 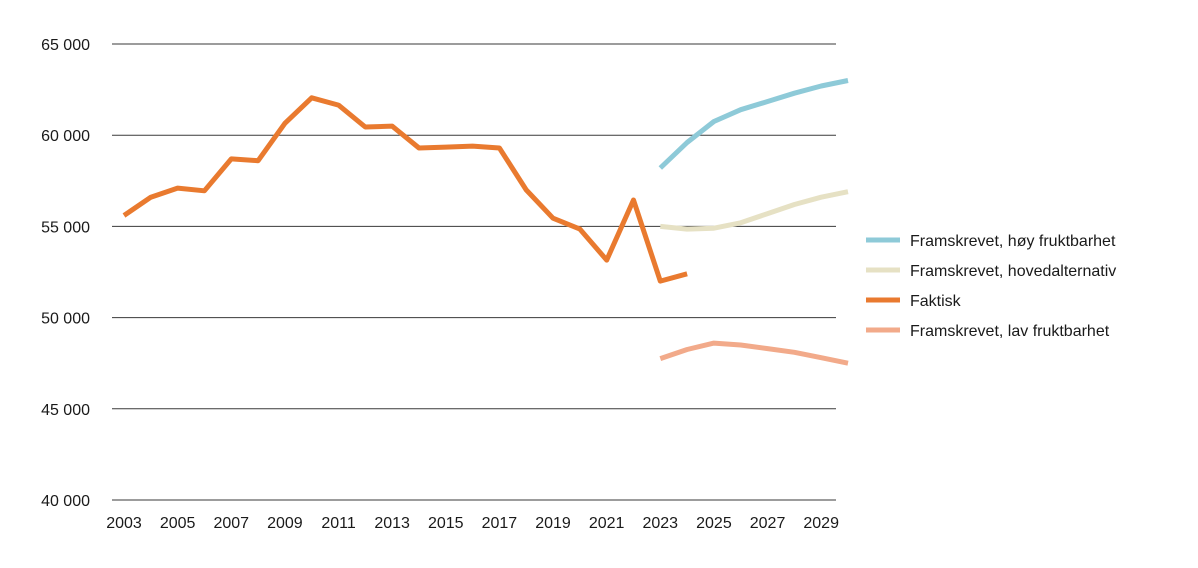 What do you see at coordinates (500, 523) in the screenshot?
I see `x-tick-label: 2017` at bounding box center [500, 523].